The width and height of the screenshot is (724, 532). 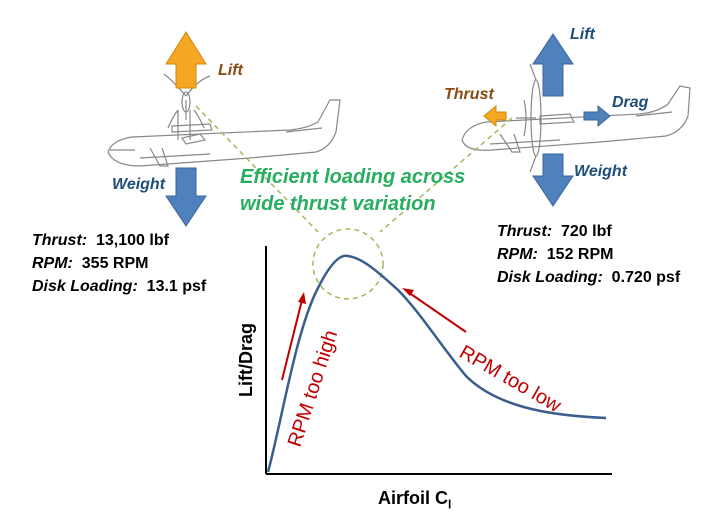 I want to click on annotation-rpm-too-low: RPM too low, so click(x=511, y=379).